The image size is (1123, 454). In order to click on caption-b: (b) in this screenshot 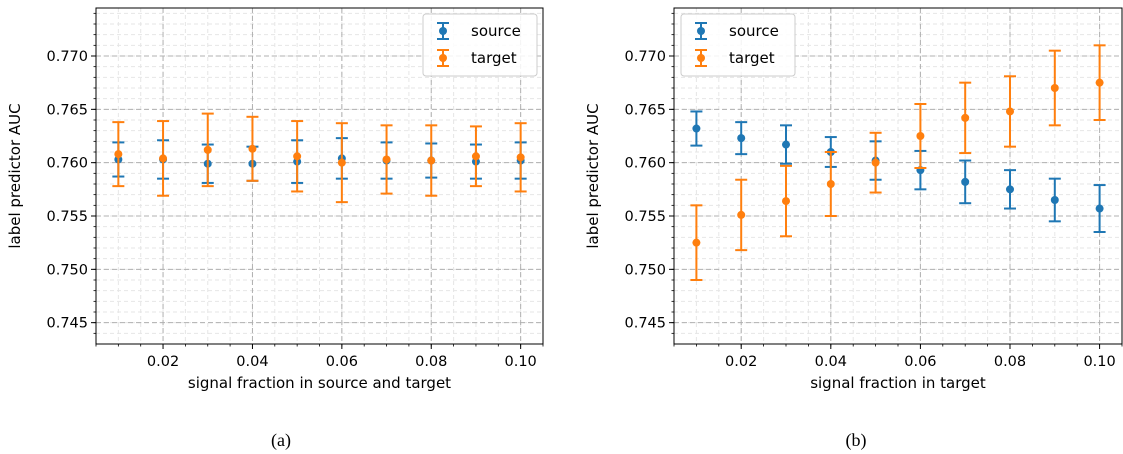, I will do `click(856, 440)`.